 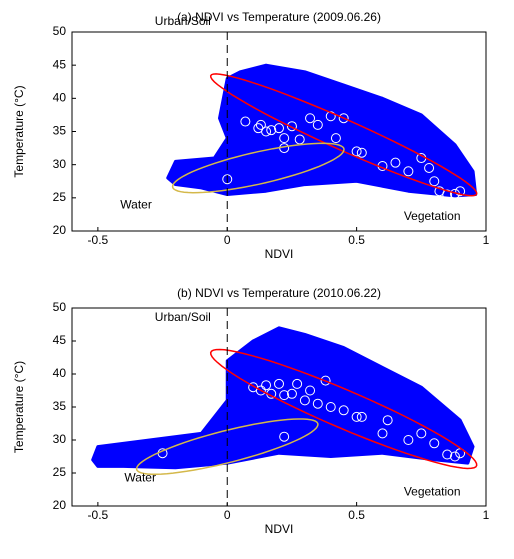 I want to click on plot-layer, so click(x=322, y=131).